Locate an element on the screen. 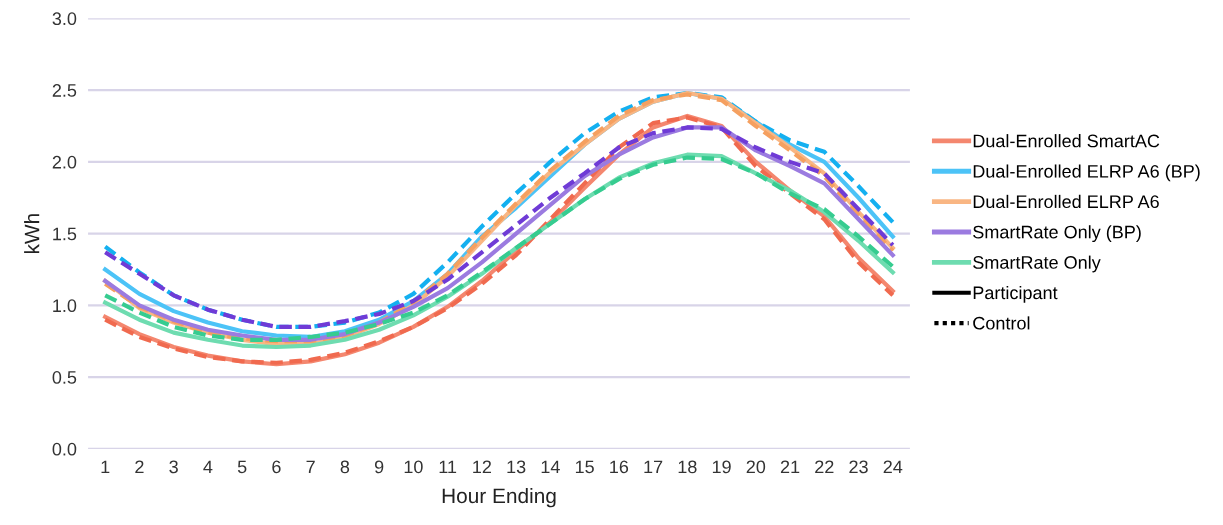  x-tick-label: 9 is located at coordinates (379, 467).